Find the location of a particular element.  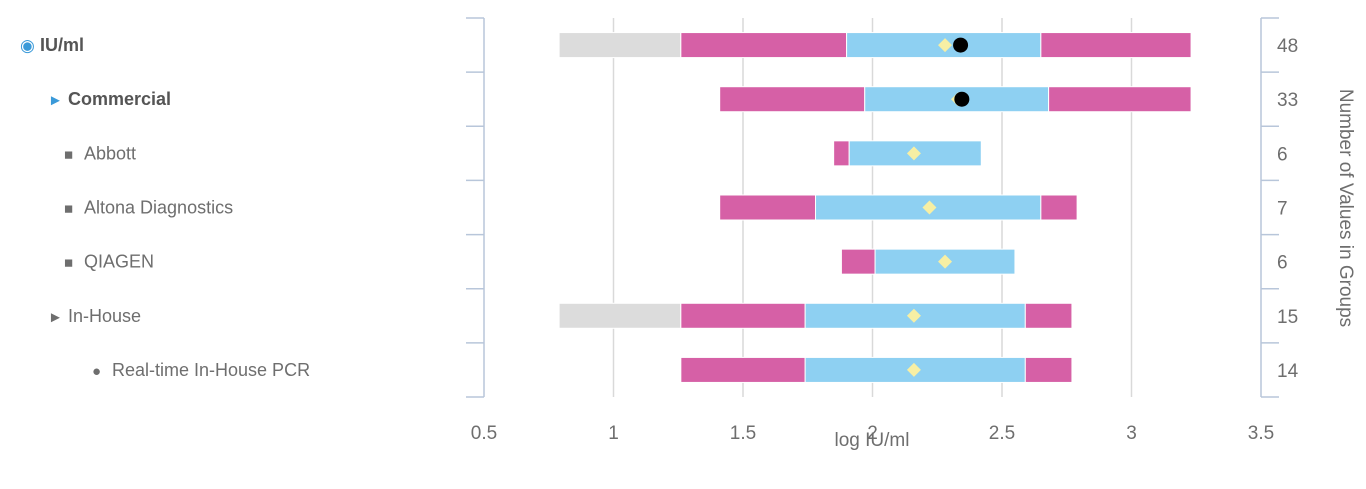

row-label-marker: ● is located at coordinates (96, 371).